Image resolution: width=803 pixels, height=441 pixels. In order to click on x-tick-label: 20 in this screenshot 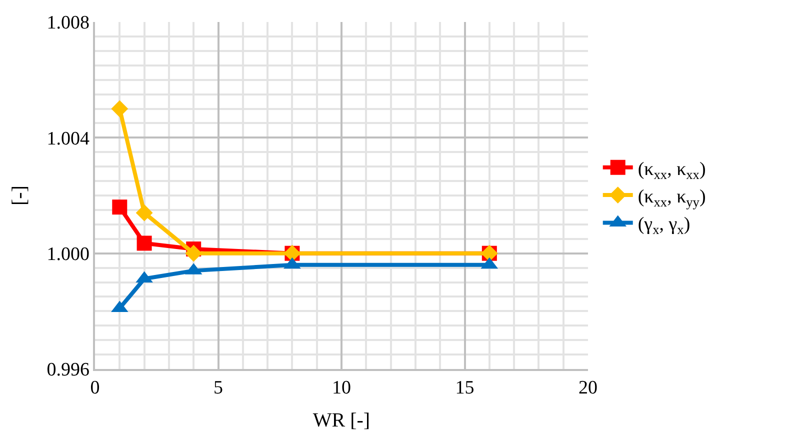, I will do `click(588, 388)`.